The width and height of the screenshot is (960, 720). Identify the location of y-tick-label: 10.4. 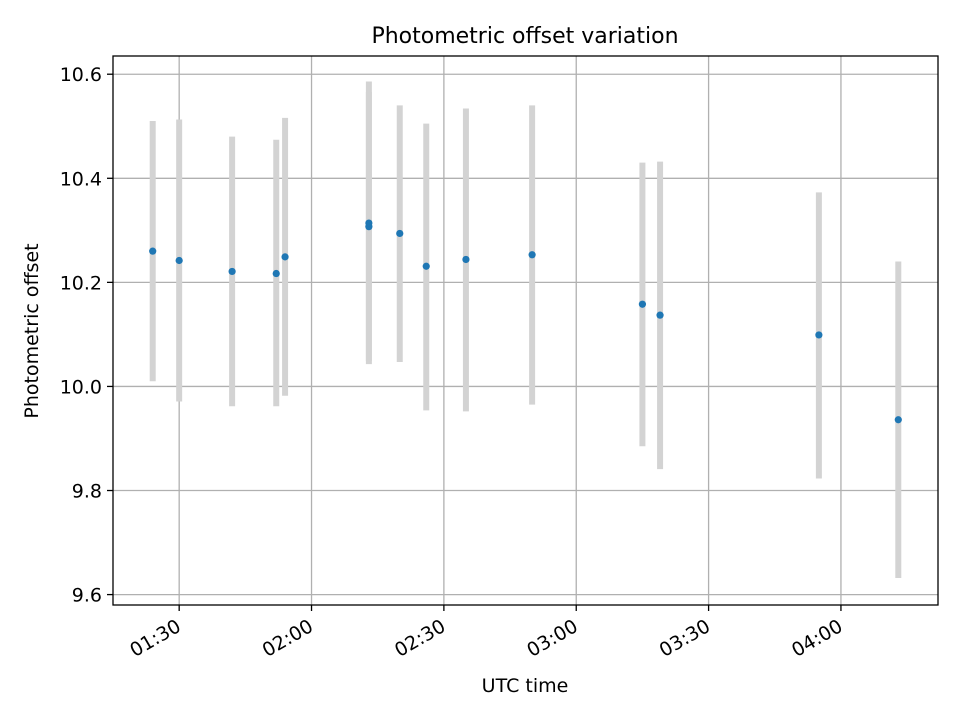
(81, 179).